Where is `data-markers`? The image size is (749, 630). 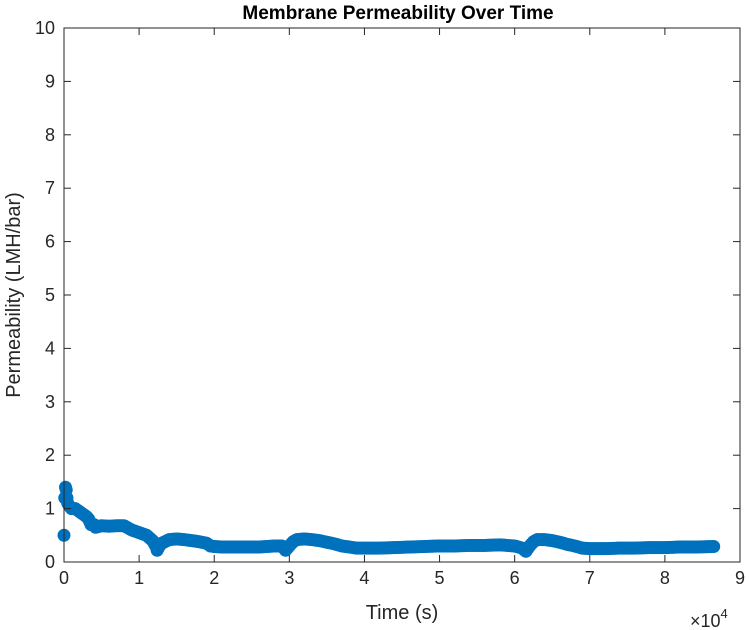
data-markers is located at coordinates (389, 519).